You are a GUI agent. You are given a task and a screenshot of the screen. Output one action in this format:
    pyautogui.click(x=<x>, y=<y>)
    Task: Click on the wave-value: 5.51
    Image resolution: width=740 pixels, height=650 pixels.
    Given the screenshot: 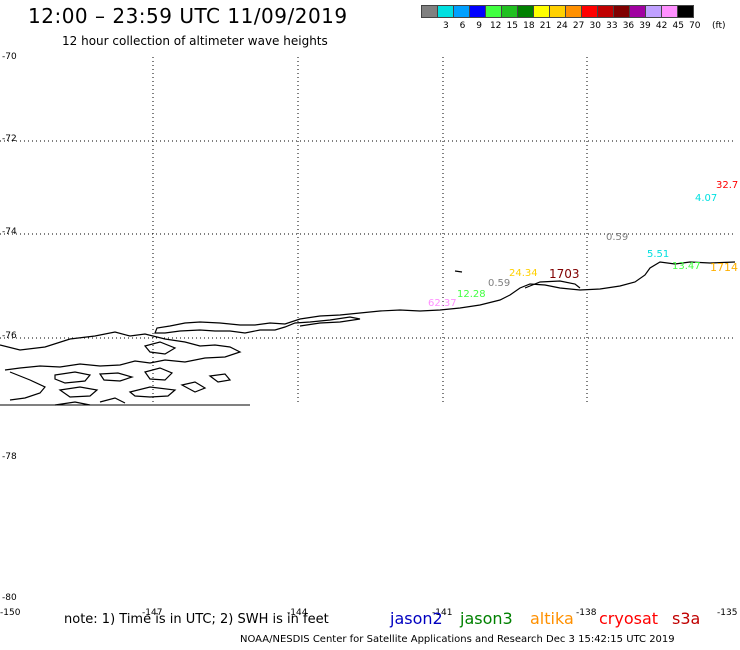 What is the action you would take?
    pyautogui.click(x=658, y=254)
    